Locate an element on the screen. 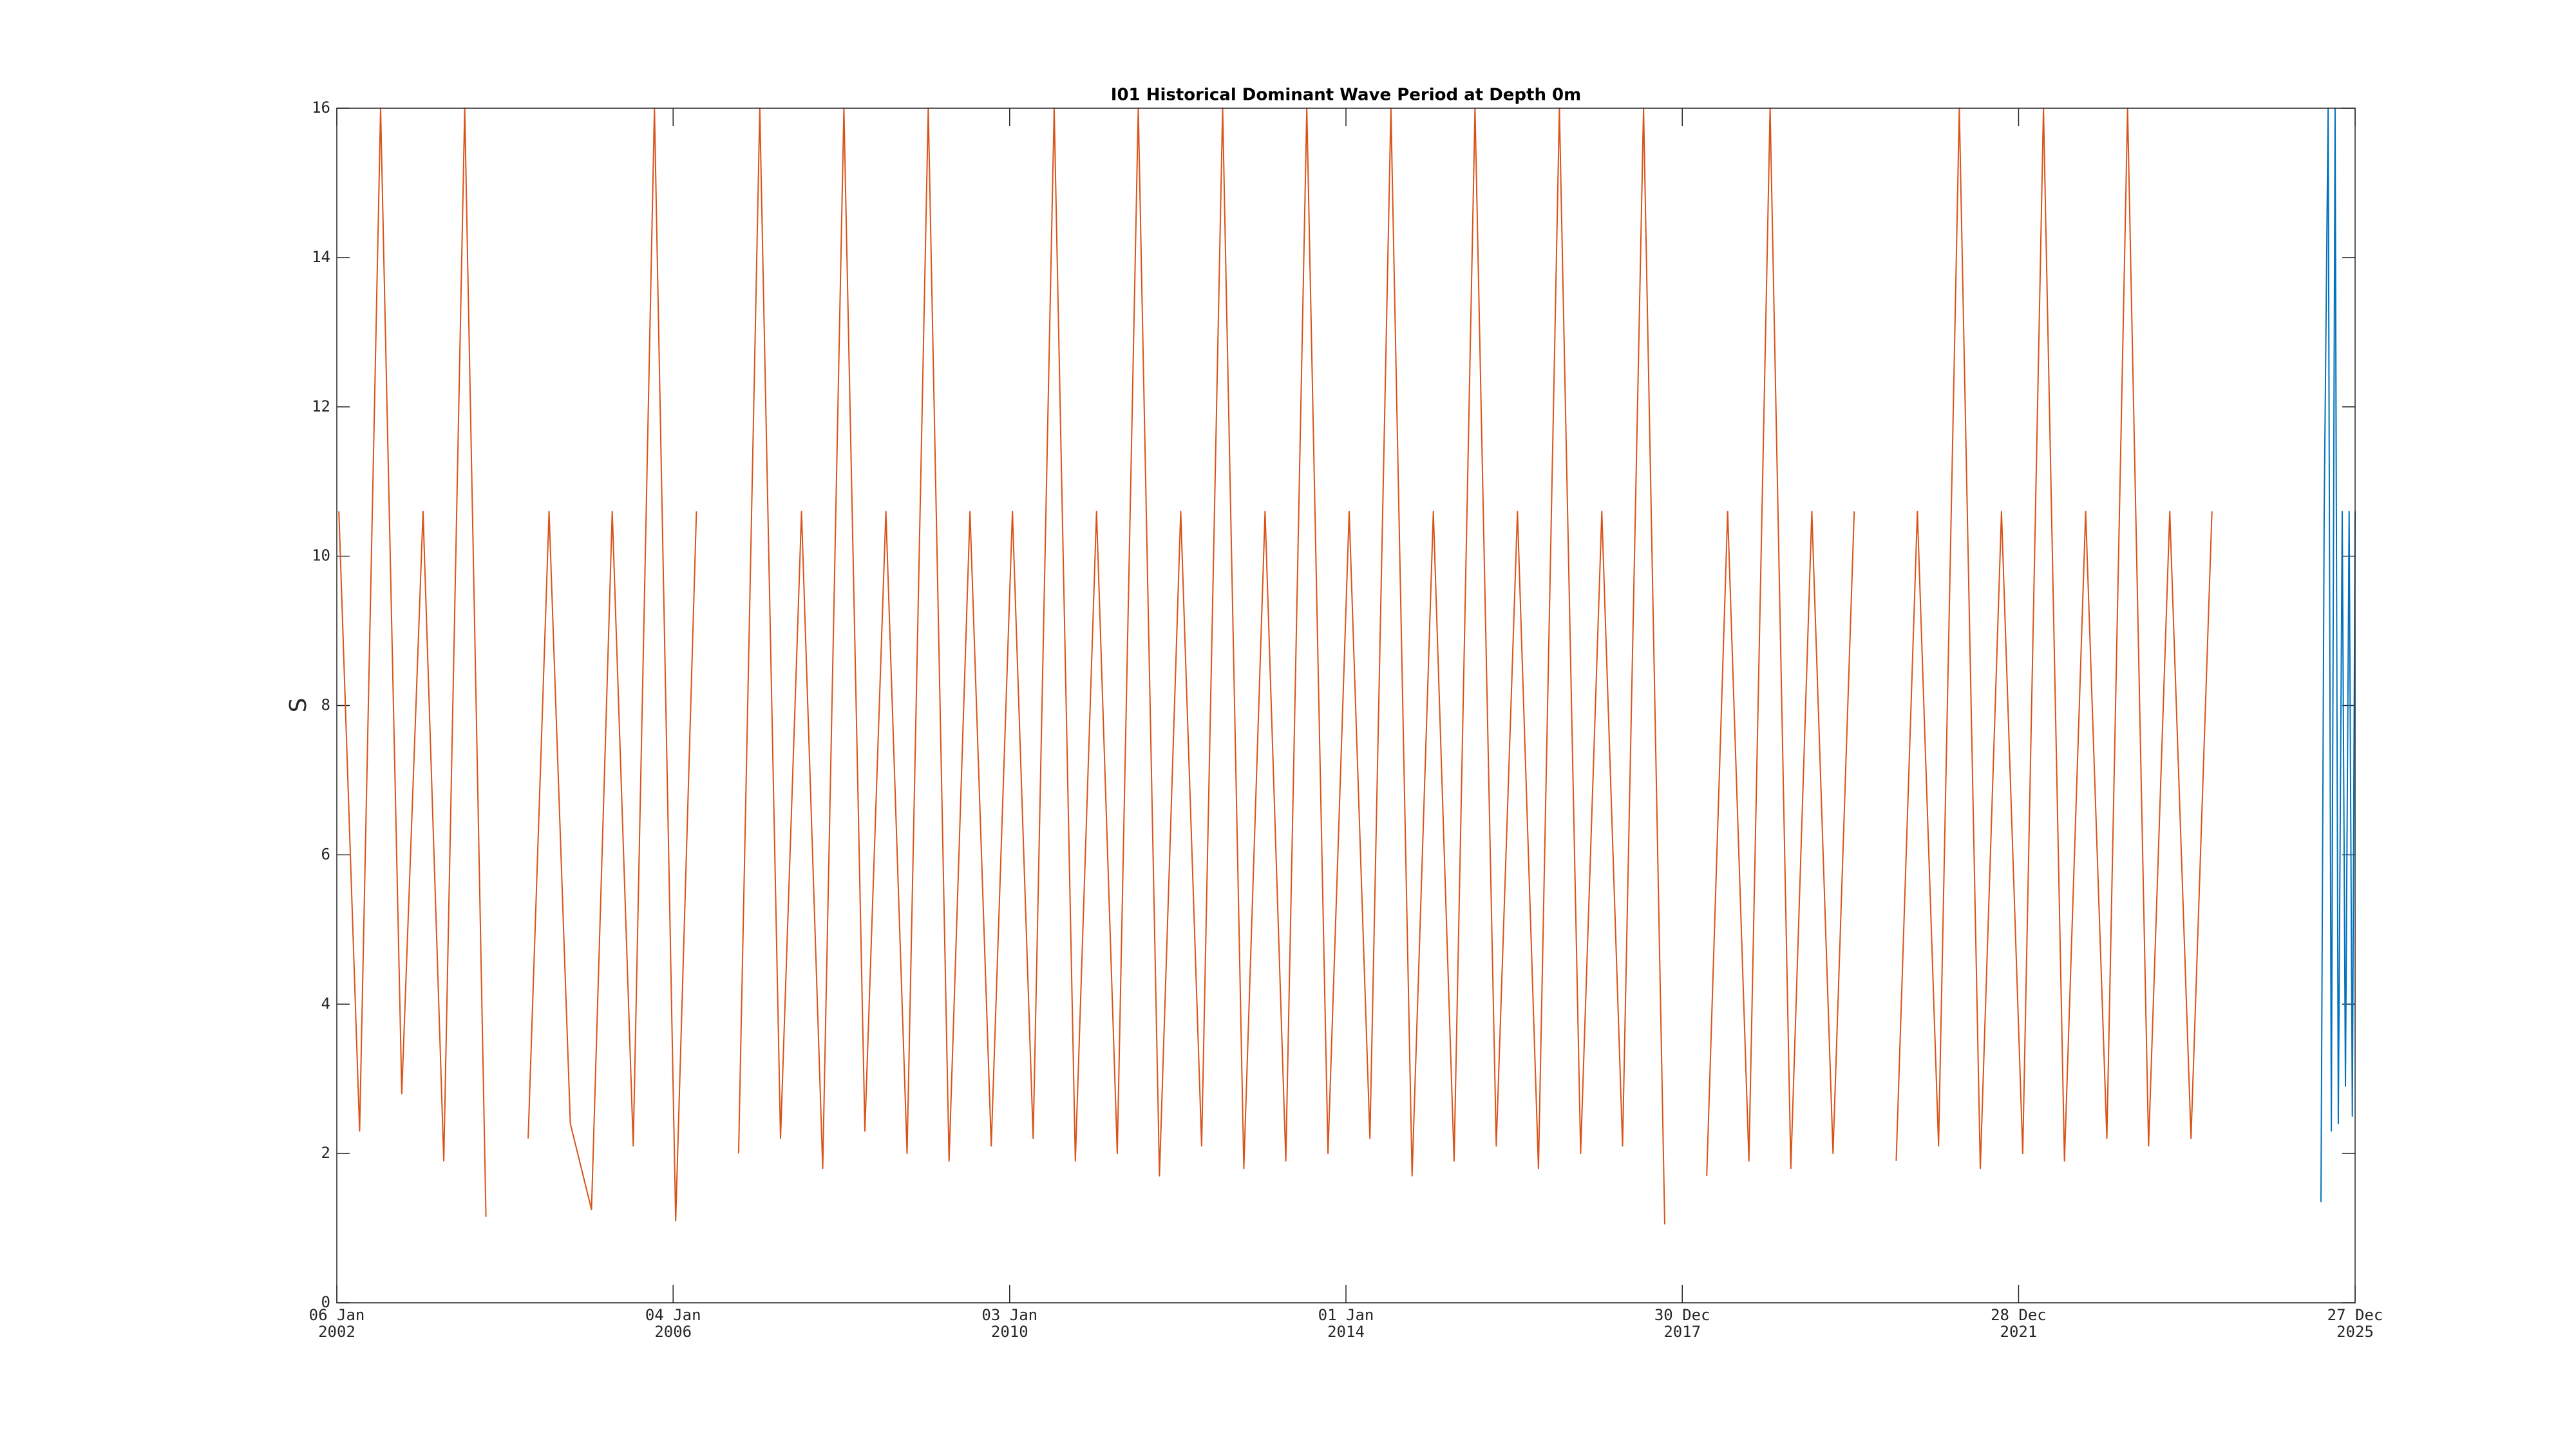 The image size is (2576, 1449). y-tick-label: 8 is located at coordinates (326, 705).